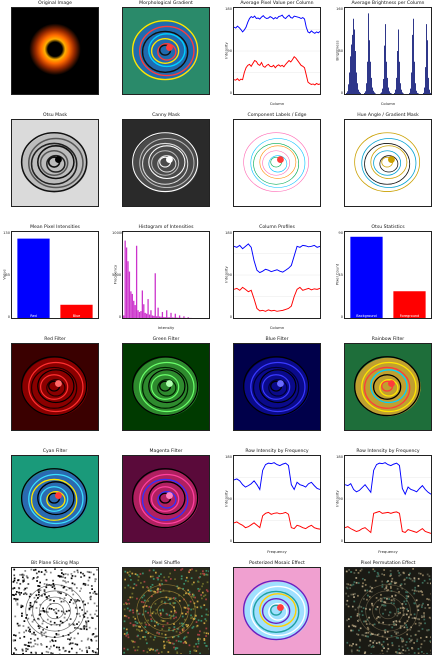 The height and width of the screenshot is (670, 442). Describe the element at coordinates (227, 387) in the screenshot. I see `y-ticks` at that location.